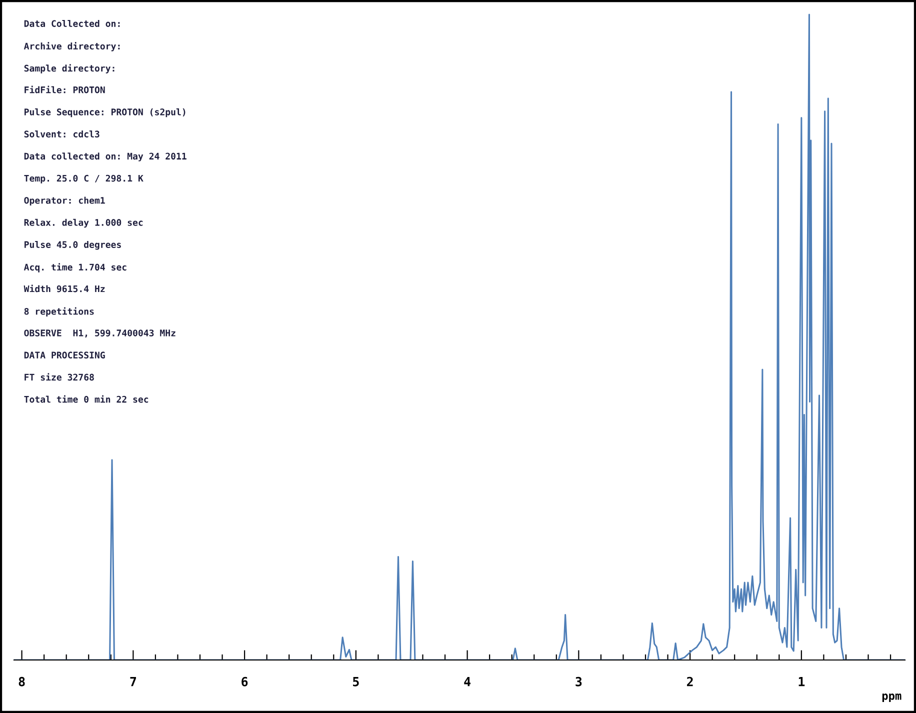 The image size is (916, 713). Describe the element at coordinates (64, 90) in the screenshot. I see `annotation: FidFile: PROTON` at that location.